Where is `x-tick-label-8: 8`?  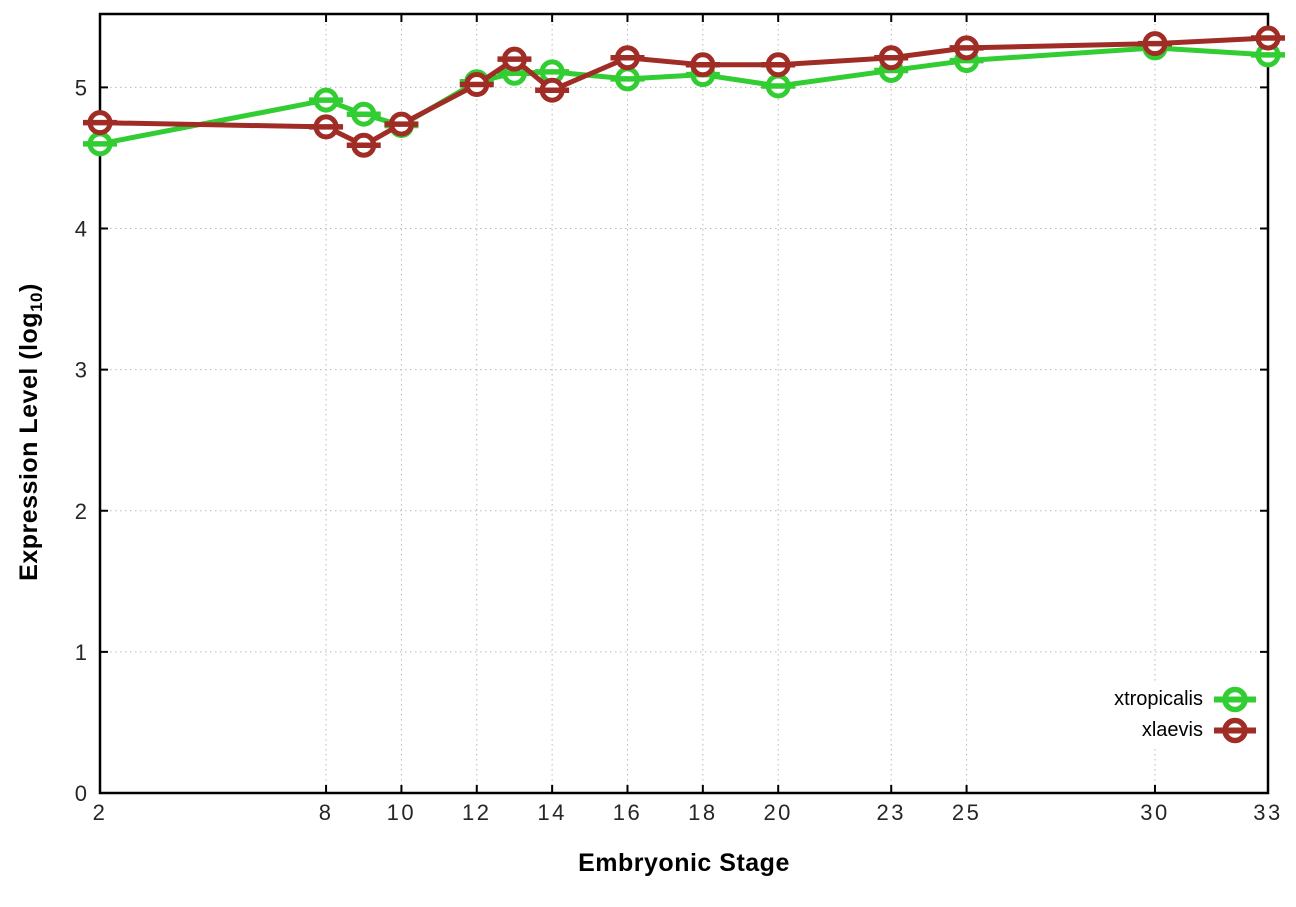
x-tick-label-8: 8 is located at coordinates (326, 812).